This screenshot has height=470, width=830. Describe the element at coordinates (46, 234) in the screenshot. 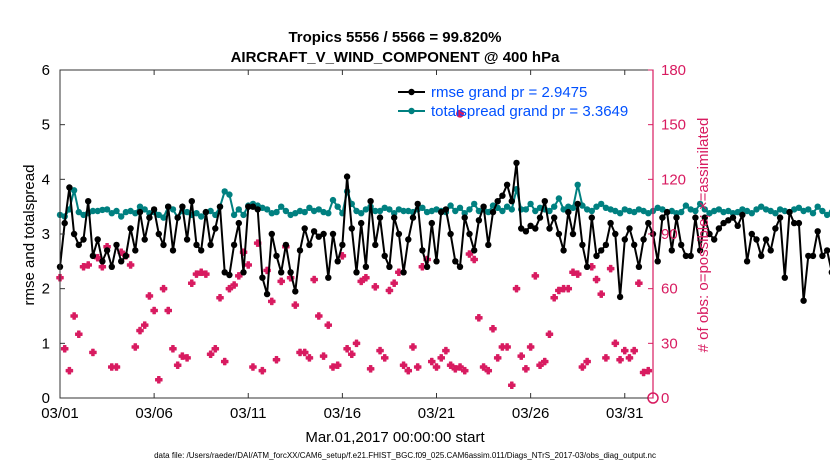

I see `y-left-tick-label: 3` at that location.